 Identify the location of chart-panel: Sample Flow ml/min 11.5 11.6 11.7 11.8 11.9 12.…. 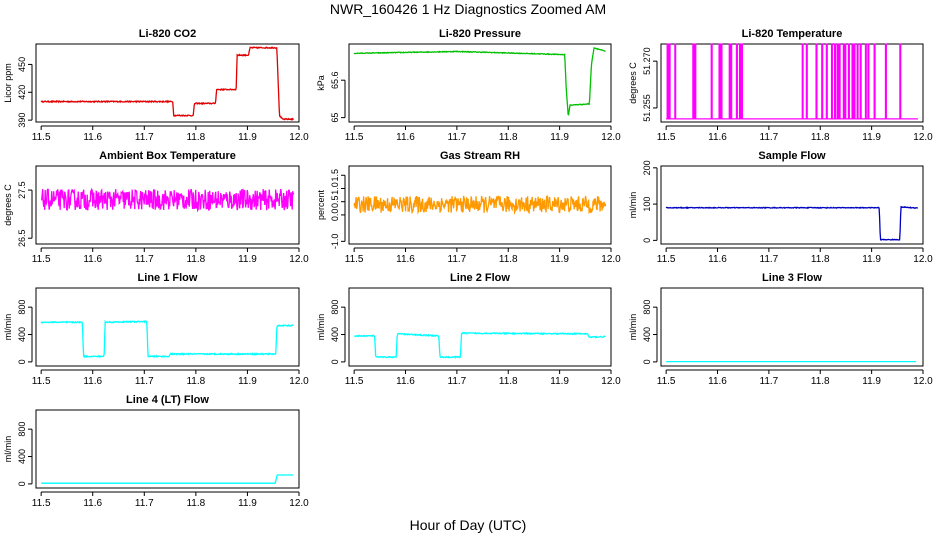
(780, 207).